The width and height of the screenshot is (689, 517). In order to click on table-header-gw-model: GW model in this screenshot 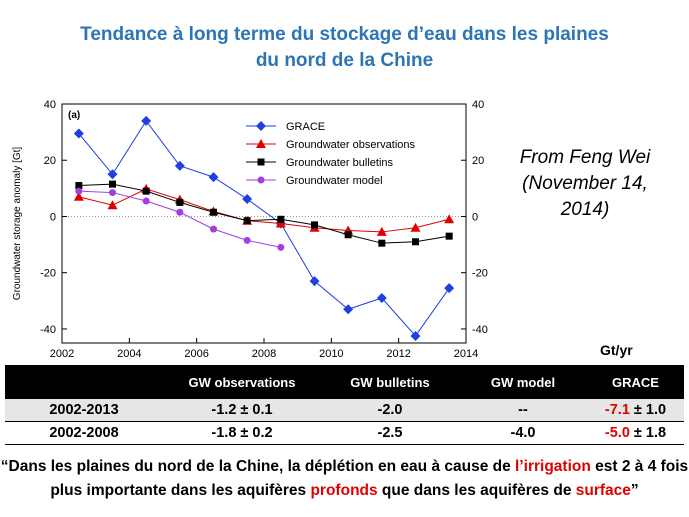, I will do `click(523, 382)`.